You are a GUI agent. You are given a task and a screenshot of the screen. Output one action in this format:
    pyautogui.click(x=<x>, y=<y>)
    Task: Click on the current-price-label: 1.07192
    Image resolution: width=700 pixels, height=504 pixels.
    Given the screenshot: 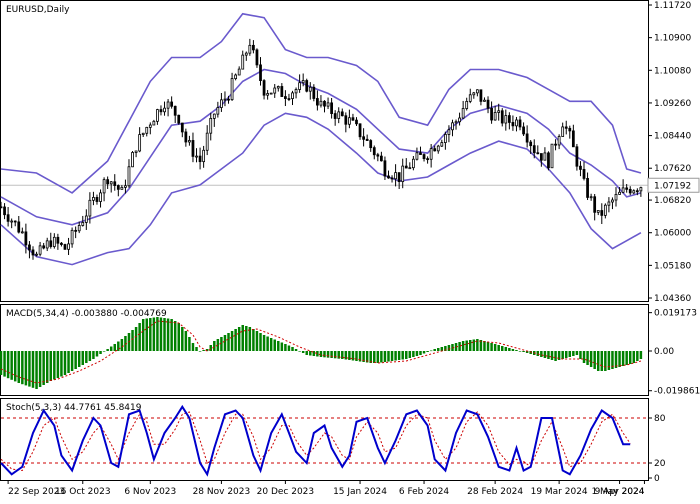 What is the action you would take?
    pyautogui.click(x=672, y=186)
    